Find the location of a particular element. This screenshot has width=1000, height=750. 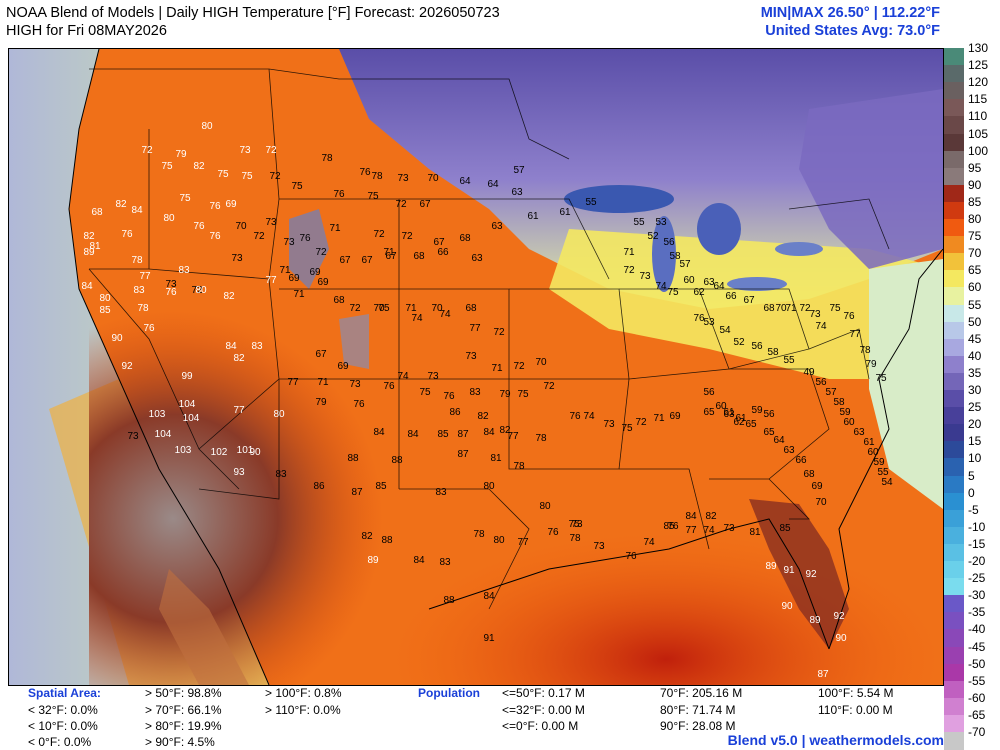

legend-tick-label: 50 is located at coordinates (975, 321).